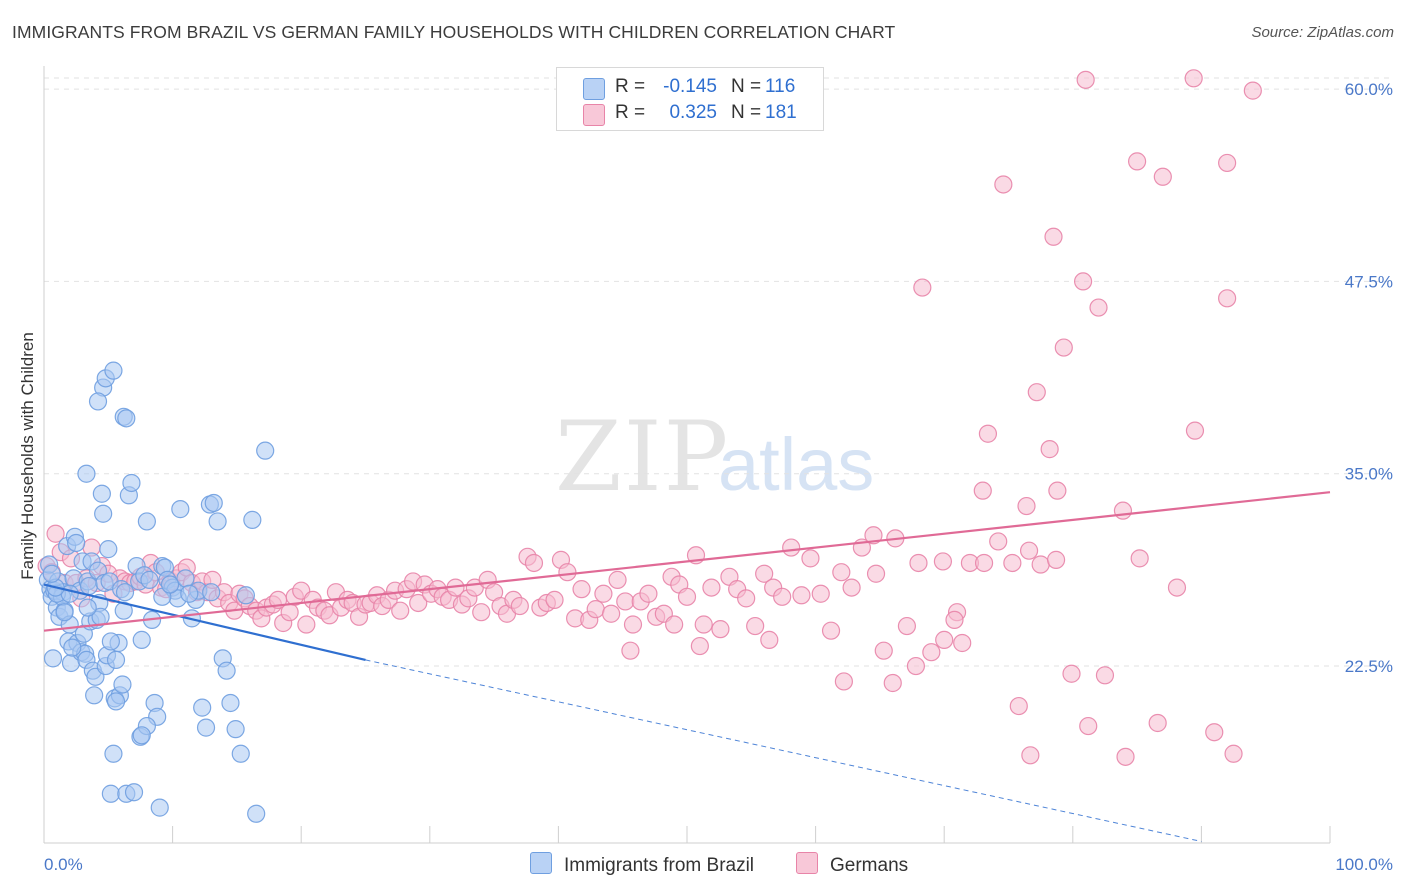 Image resolution: width=1406 pixels, height=892 pixels. I want to click on watermark-atlas: atlas, so click(796, 464).